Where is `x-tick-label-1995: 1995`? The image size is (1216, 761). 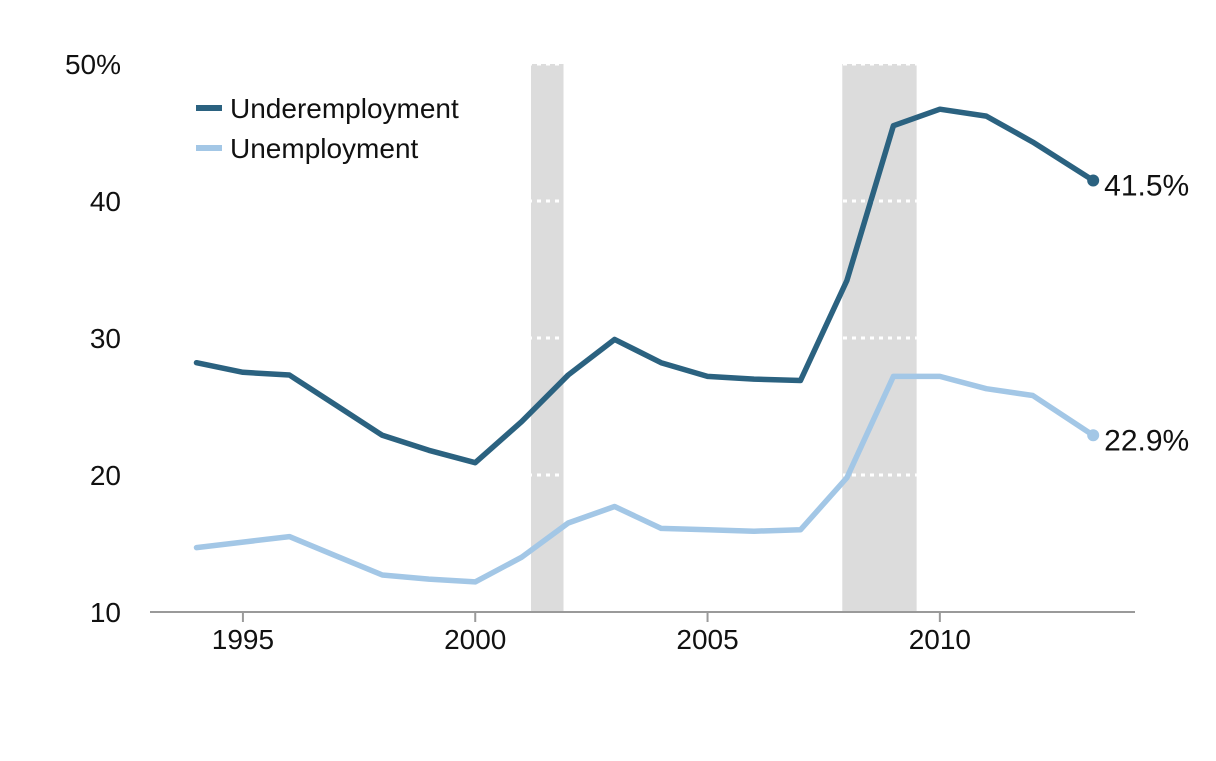 x-tick-label-1995: 1995 is located at coordinates (243, 639).